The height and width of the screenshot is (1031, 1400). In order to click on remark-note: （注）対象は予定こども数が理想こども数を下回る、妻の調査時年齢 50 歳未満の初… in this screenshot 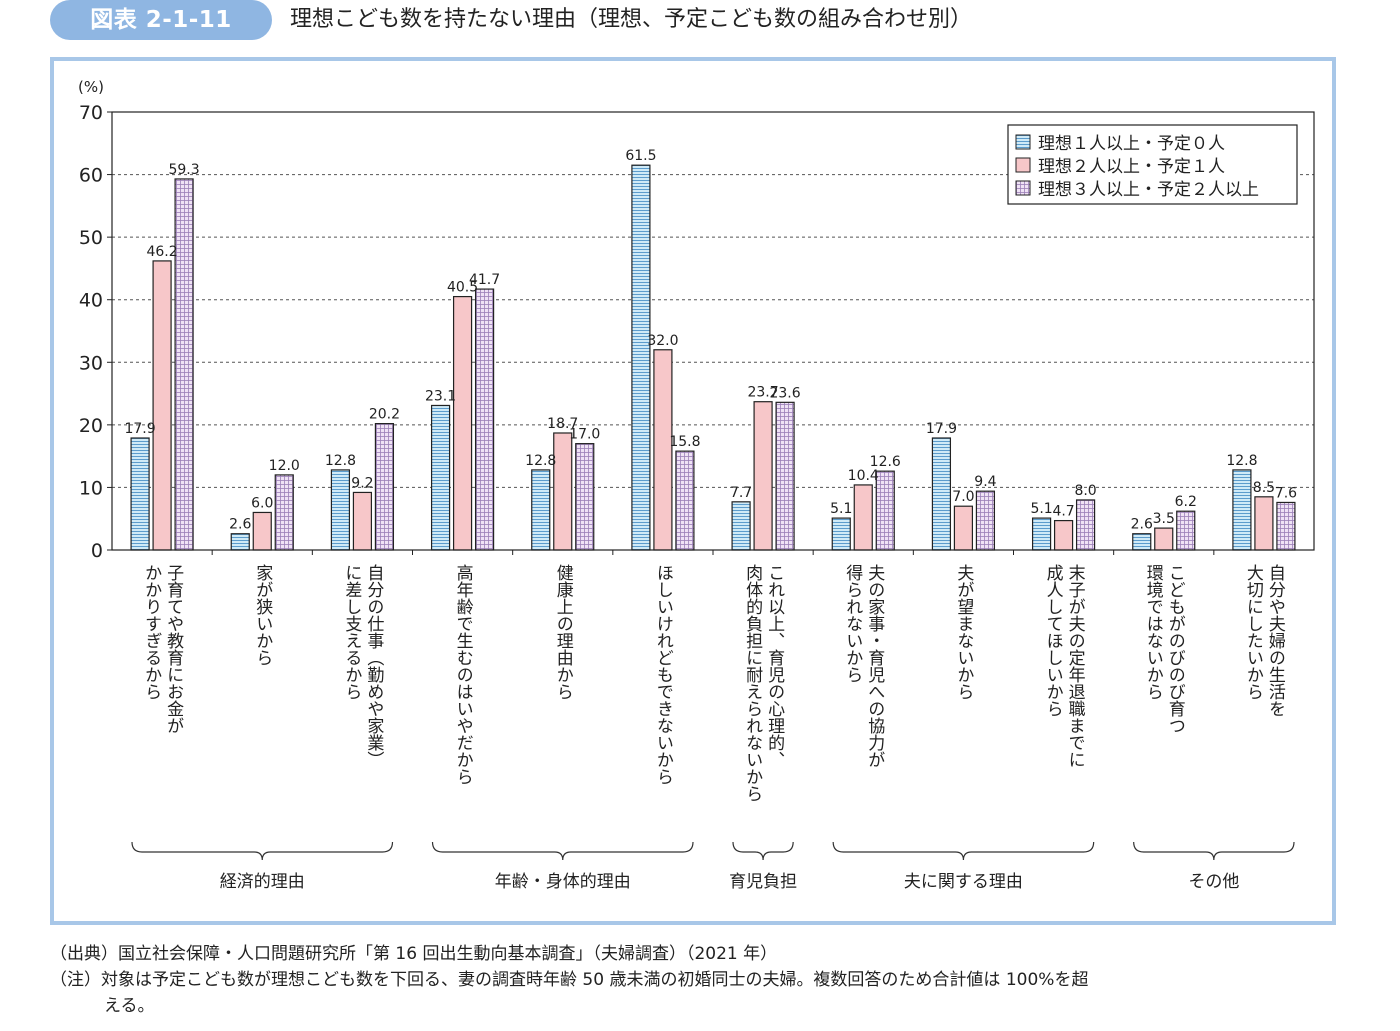, I will do `click(569, 980)`.